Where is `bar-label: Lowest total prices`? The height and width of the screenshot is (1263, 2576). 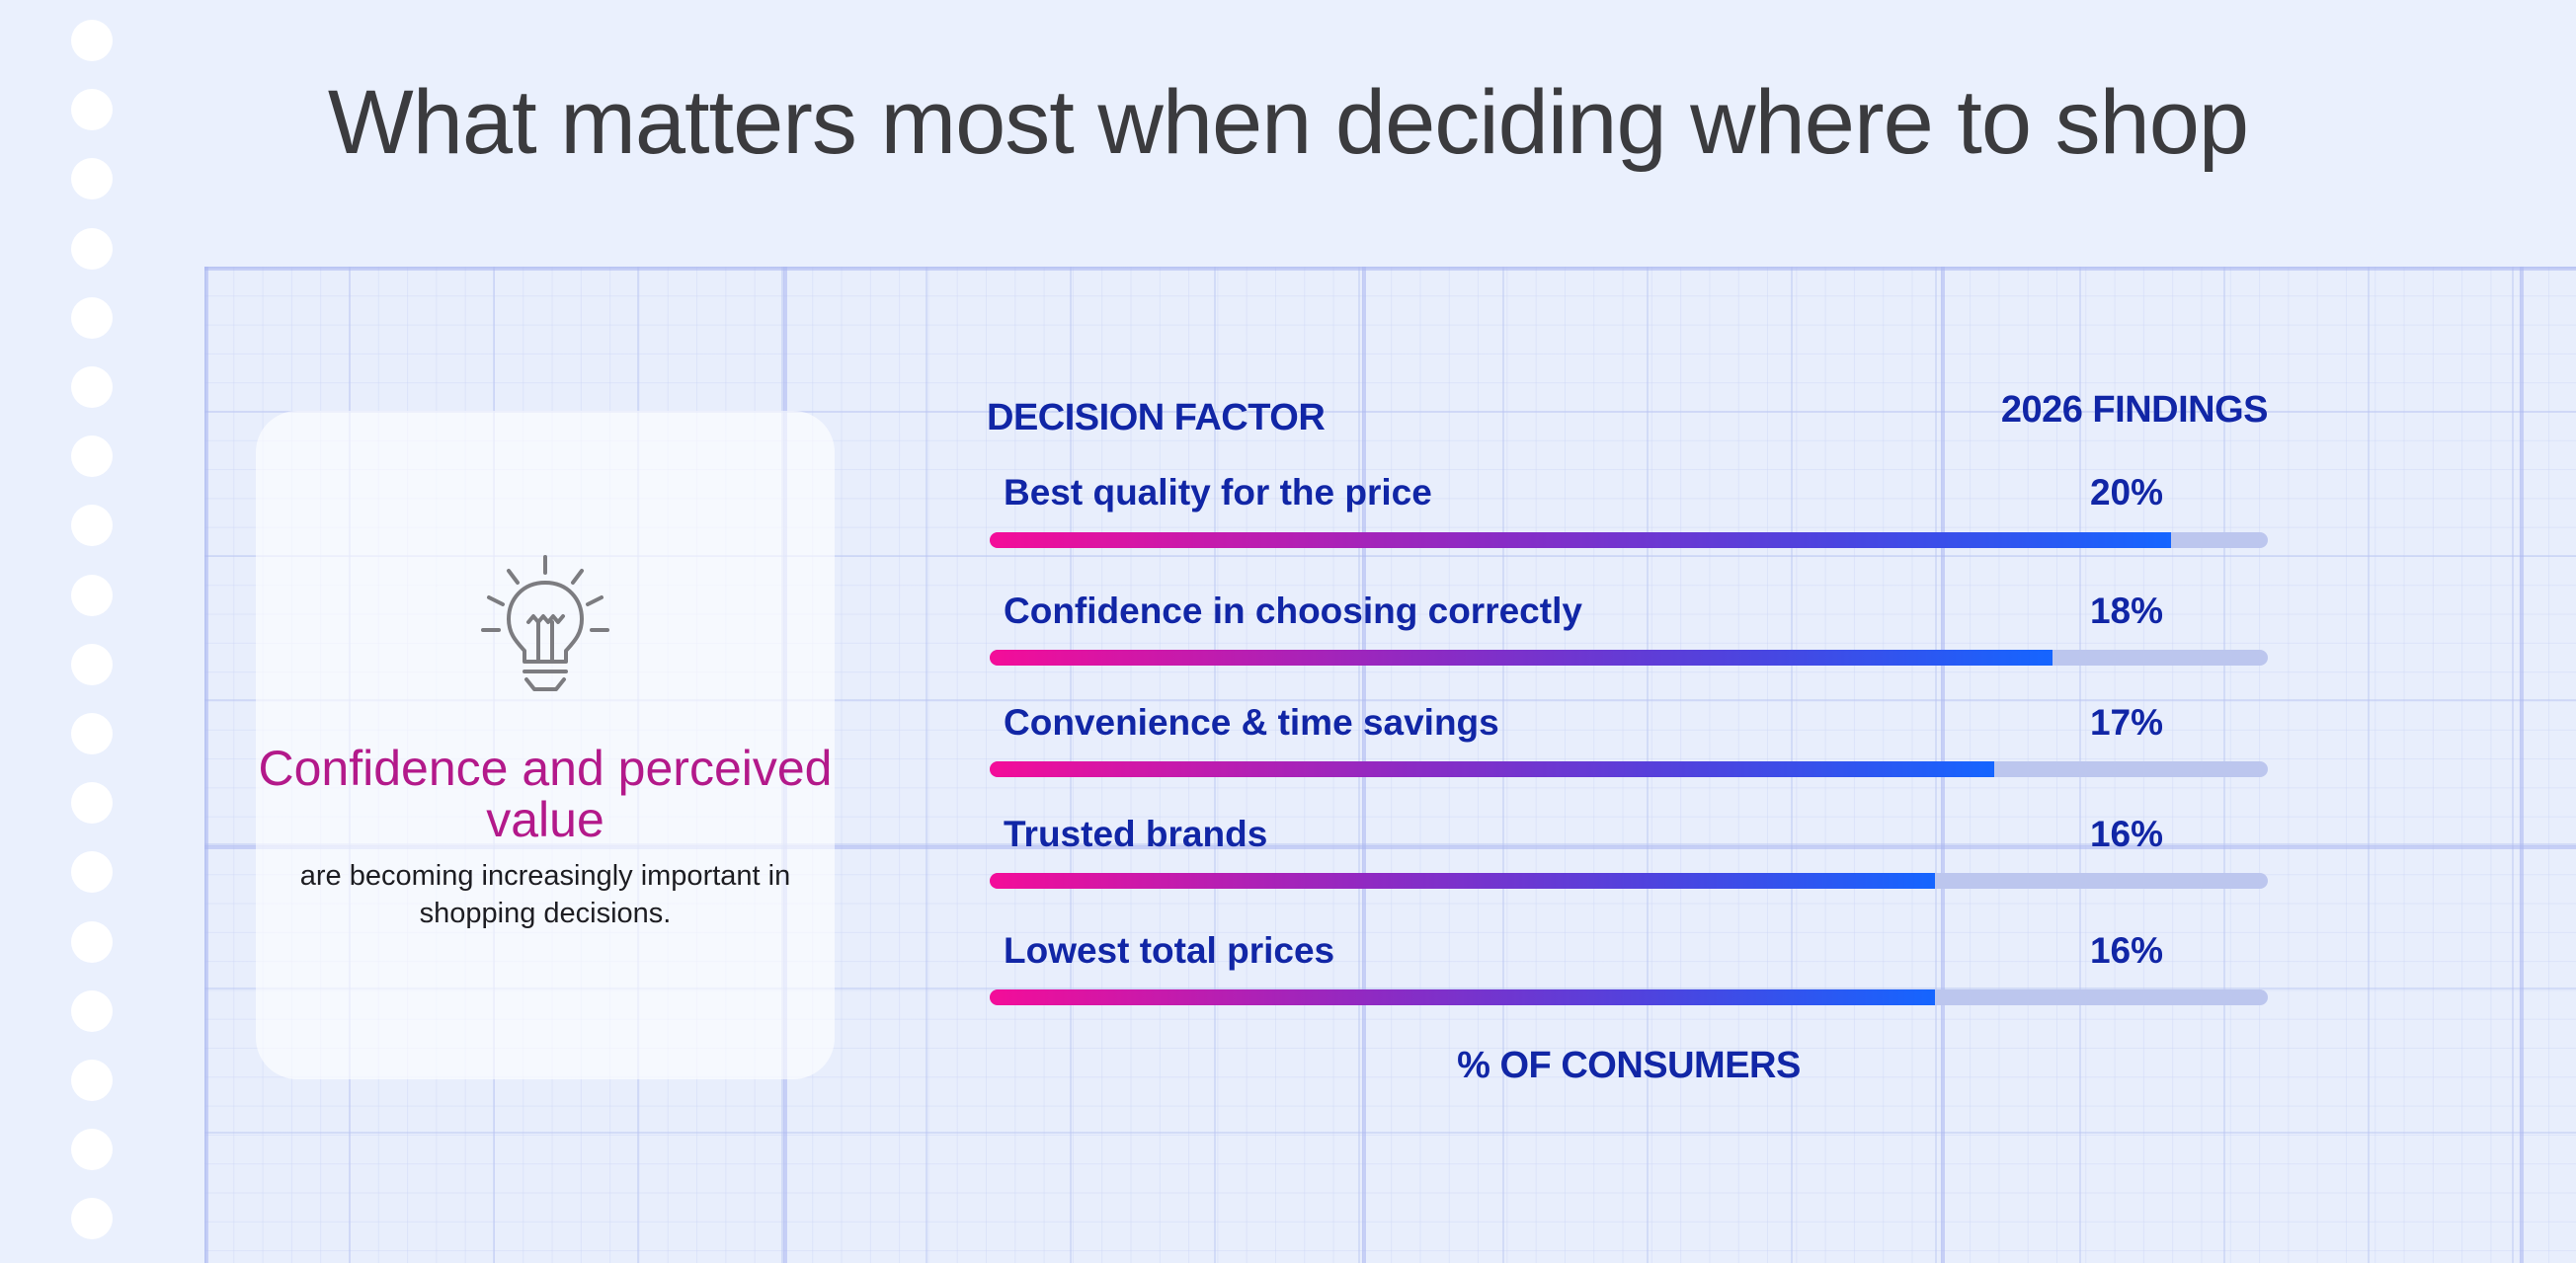
bar-label: Lowest total prices is located at coordinates (1169, 950).